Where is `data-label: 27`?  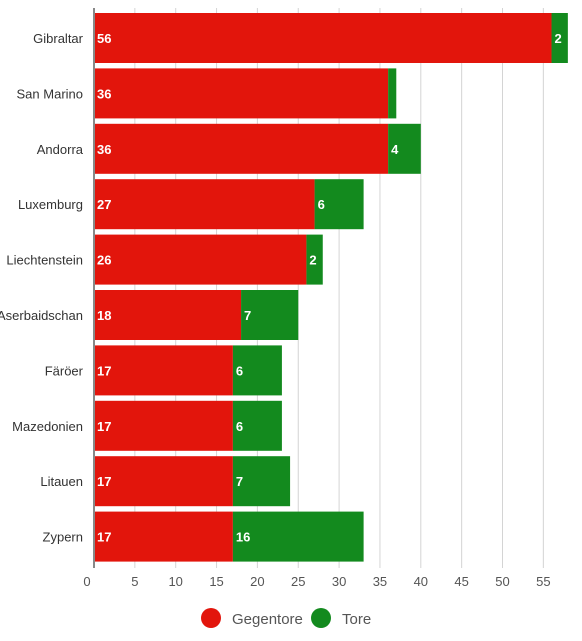 data-label: 27 is located at coordinates (104, 204).